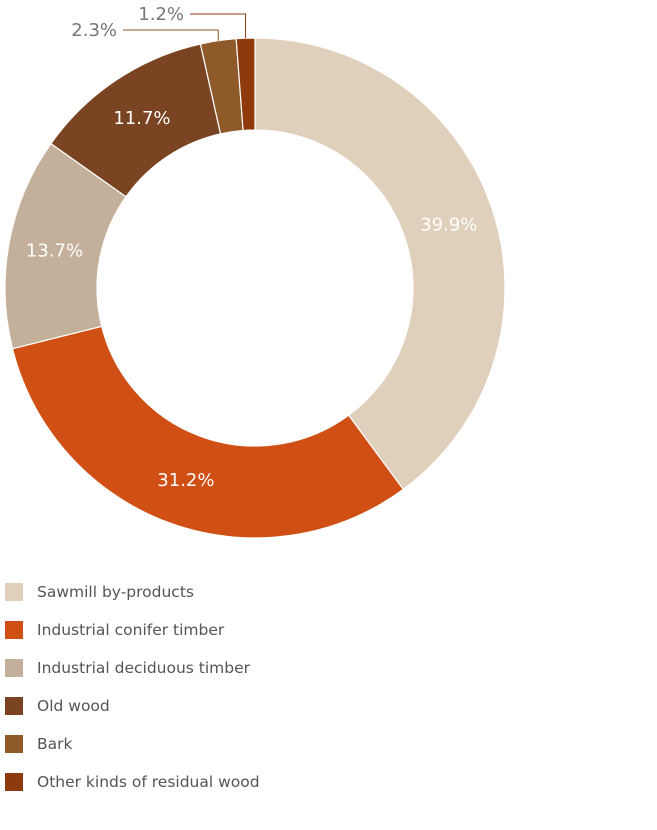  Describe the element at coordinates (132, 744) in the screenshot. I see `legend-item-bark: Bark` at that location.